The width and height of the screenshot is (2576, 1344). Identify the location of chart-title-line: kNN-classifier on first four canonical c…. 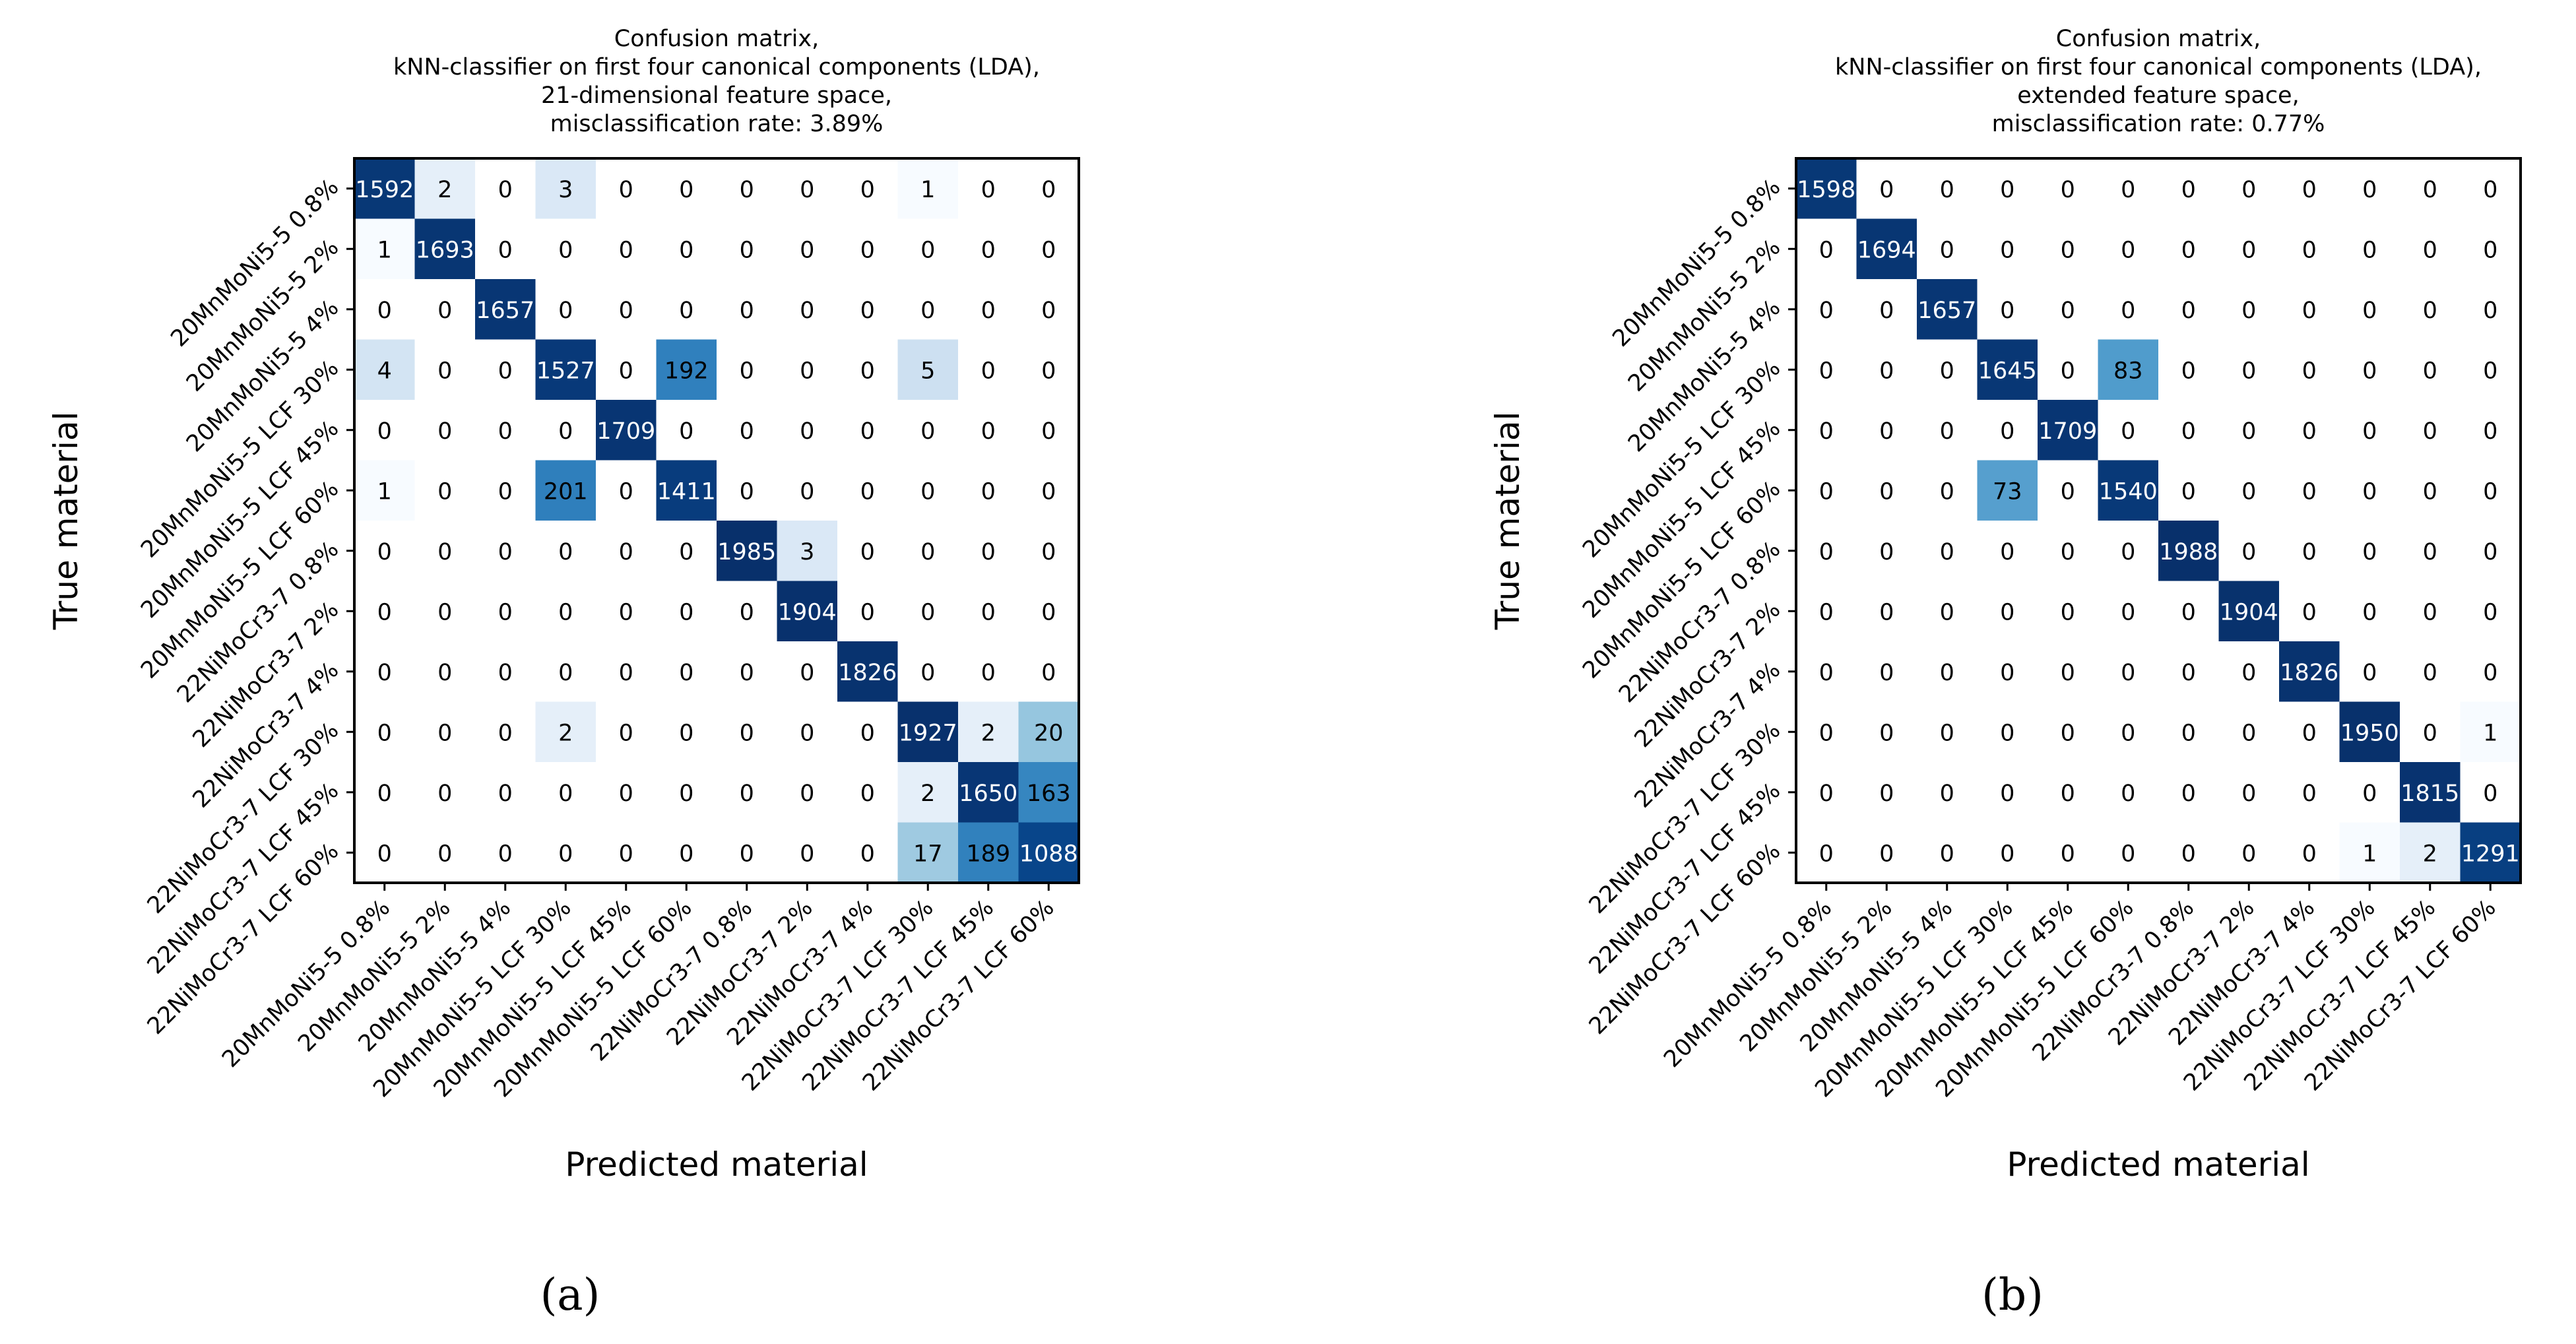
(2158, 67).